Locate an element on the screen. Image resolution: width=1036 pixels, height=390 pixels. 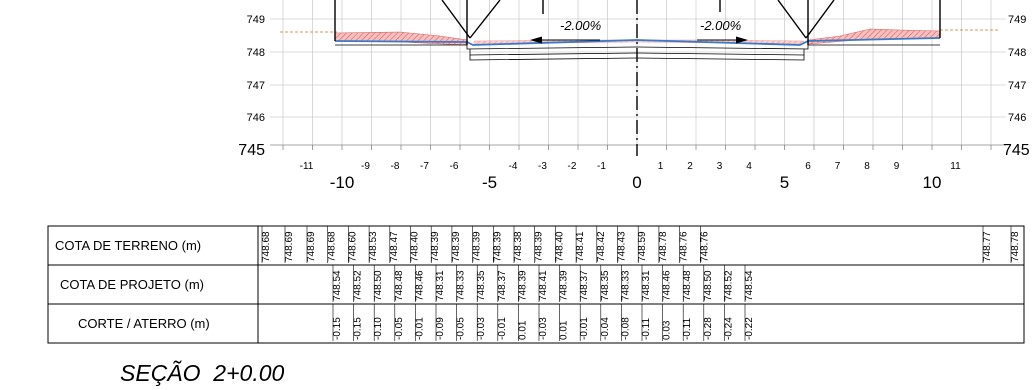
offset-major-label: -5 is located at coordinates (489, 182).